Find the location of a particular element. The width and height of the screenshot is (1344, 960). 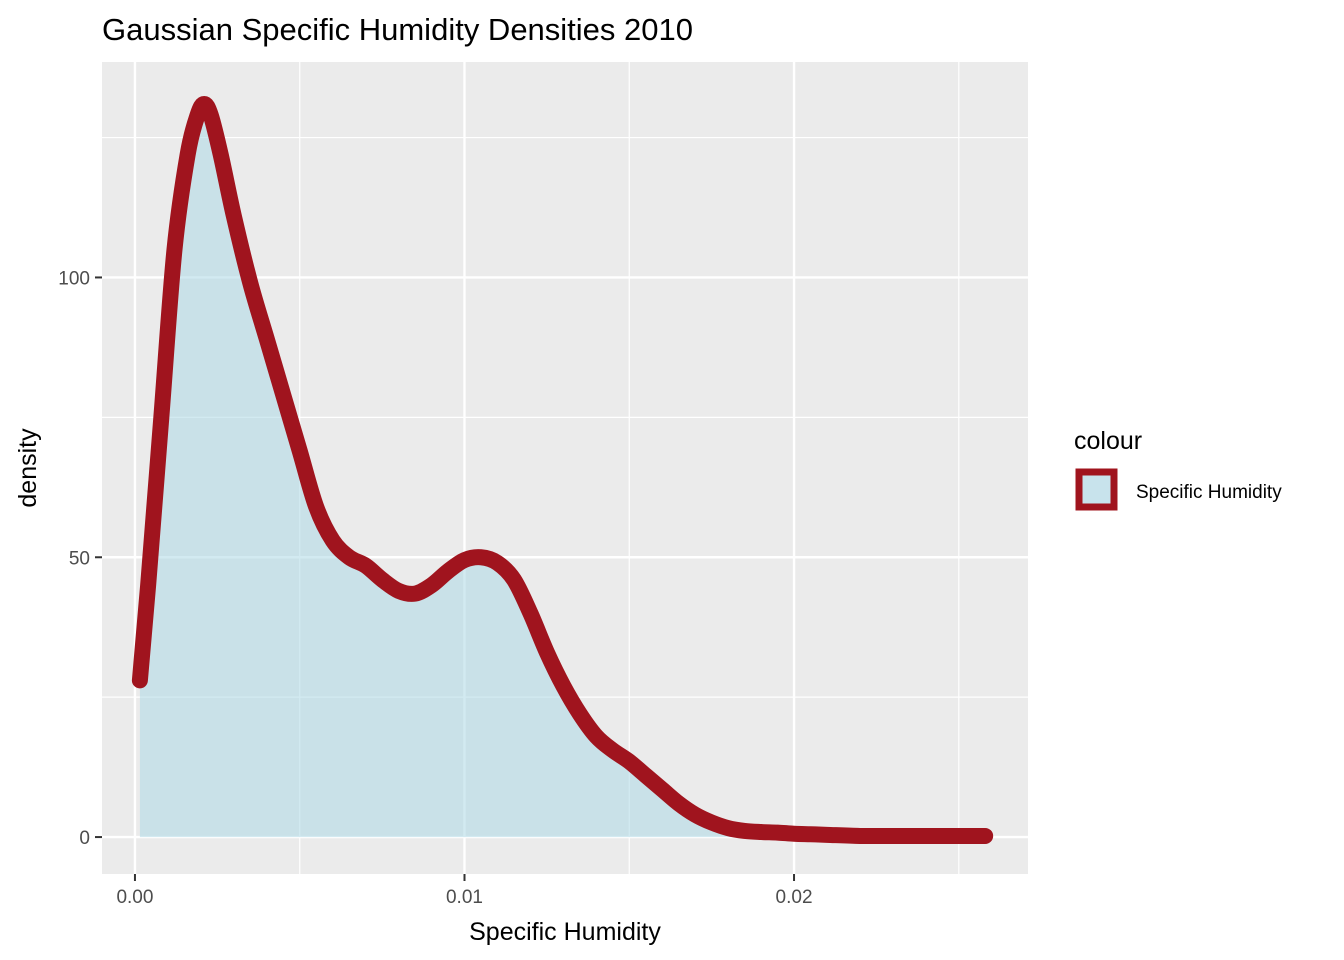

x-tick-label: 0.01 is located at coordinates (464, 897).